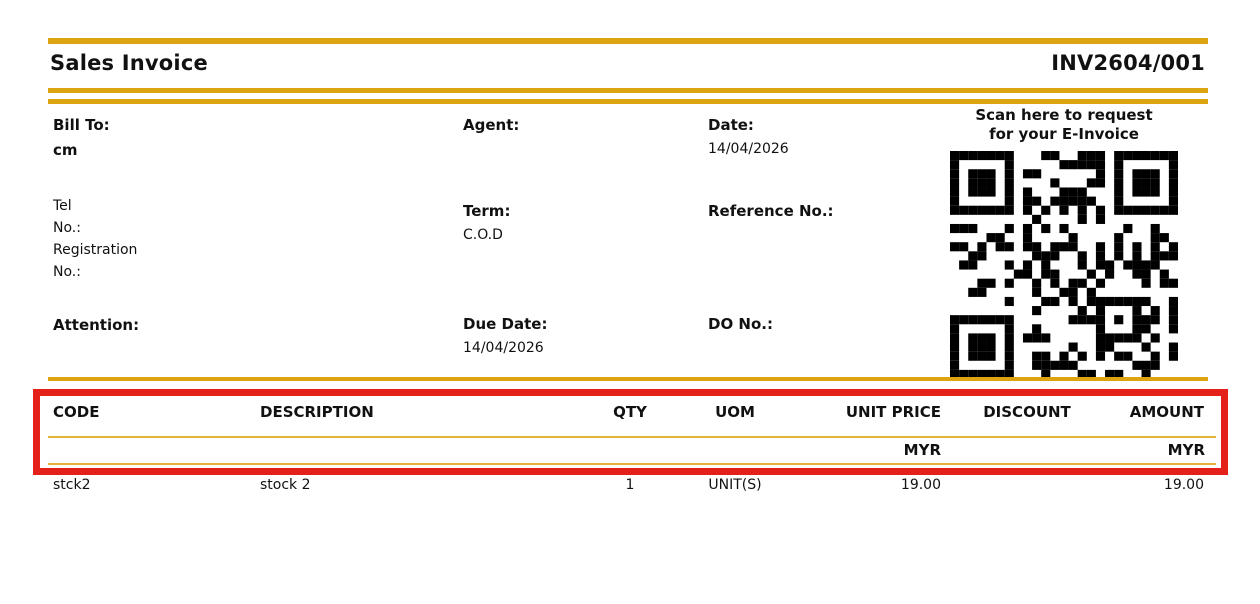 The image size is (1260, 604). I want to click on top-gold-rule, so click(628, 41).